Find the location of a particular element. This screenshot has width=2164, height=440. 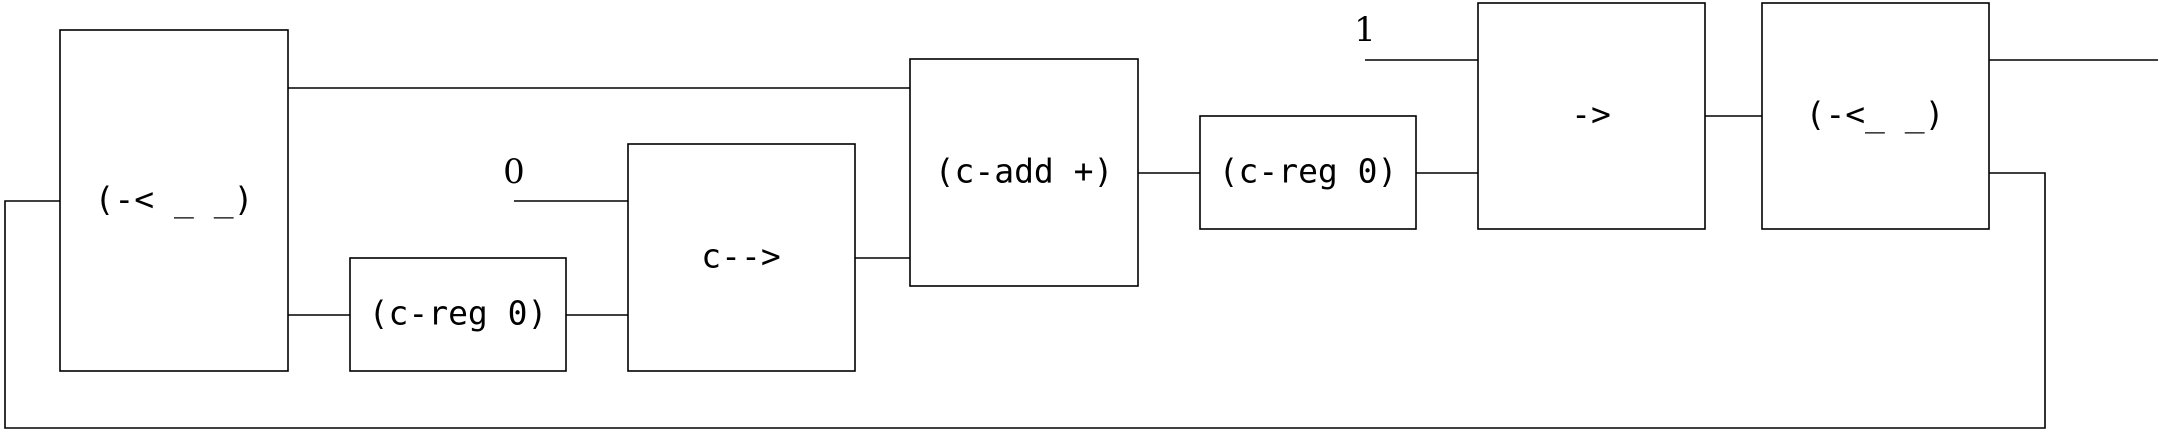

node-split-b: (-<_ _) is located at coordinates (1875, 116).